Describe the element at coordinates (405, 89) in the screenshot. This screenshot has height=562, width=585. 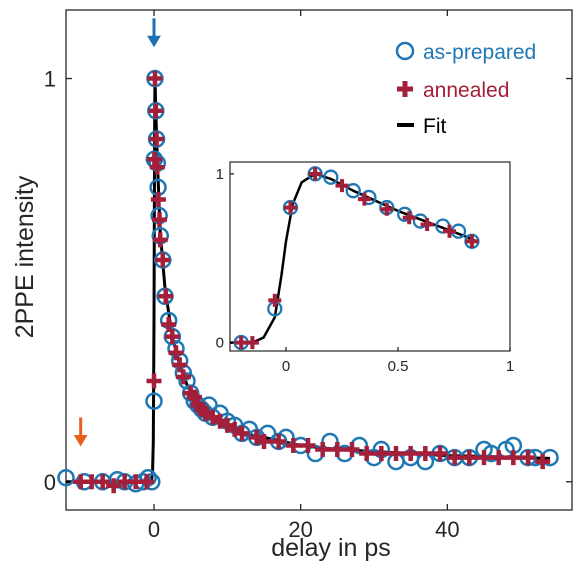
I see `legend-marker-annealed` at that location.